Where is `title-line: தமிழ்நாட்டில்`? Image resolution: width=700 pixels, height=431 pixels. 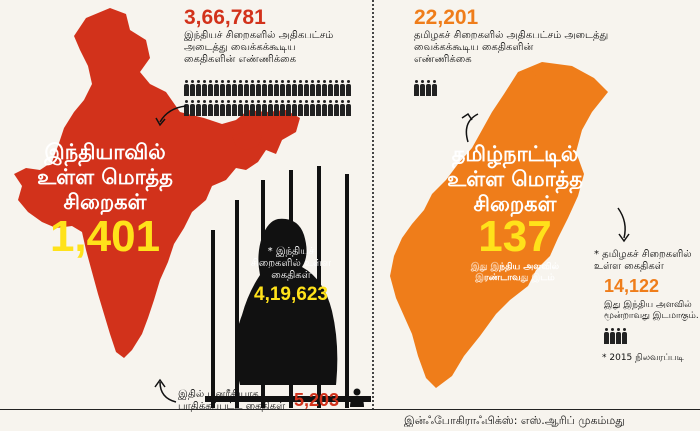
title-line: தமிழ்நாட்டில் is located at coordinates (515, 154).